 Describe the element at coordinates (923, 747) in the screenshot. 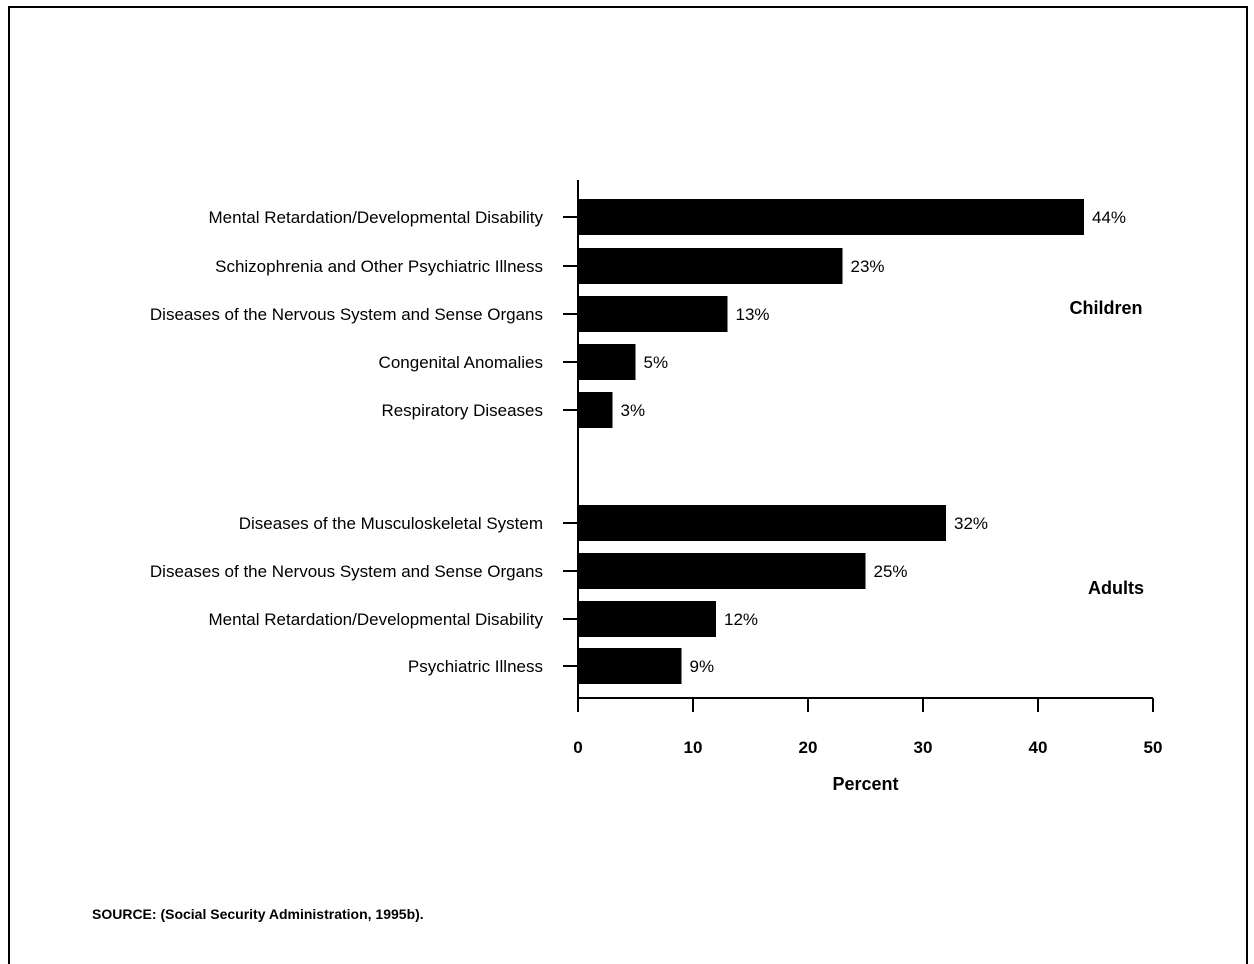

I see `x-tick-label: 30` at that location.